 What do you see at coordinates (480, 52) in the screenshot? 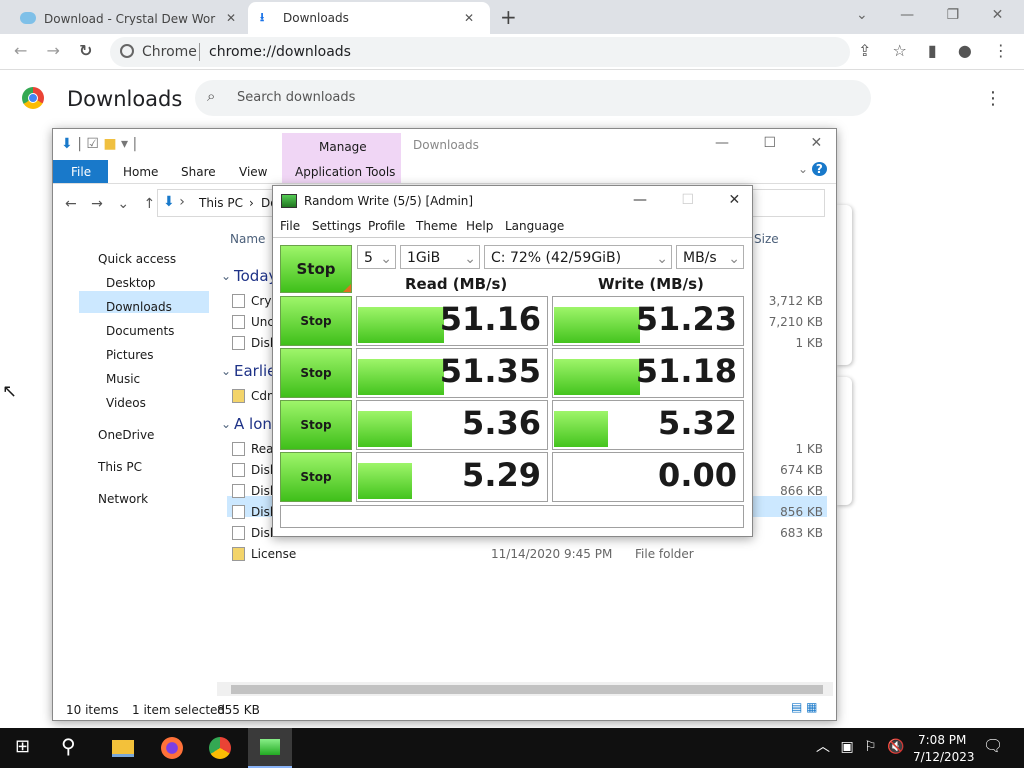
I see `omnibox: Chrome chrome://downloads` at bounding box center [480, 52].